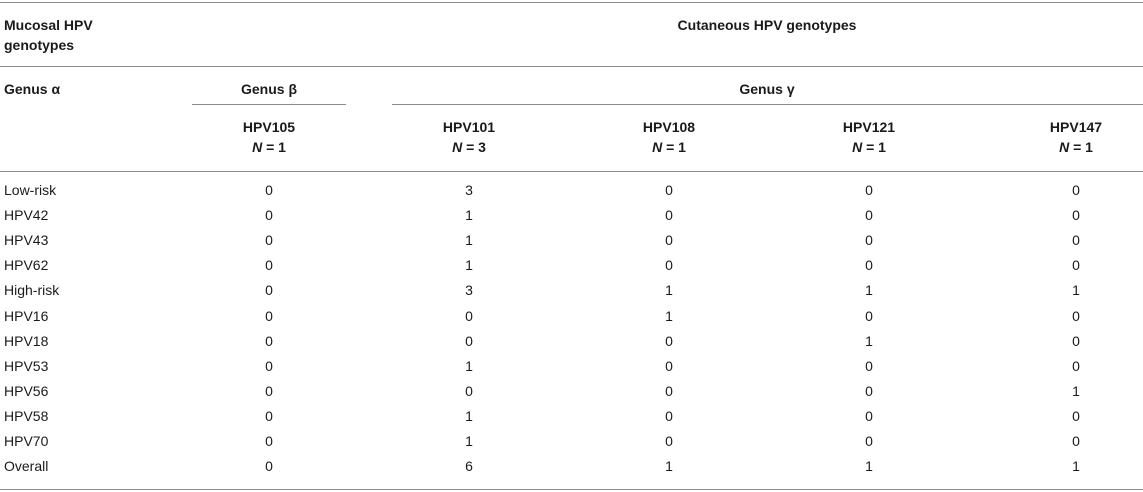 The height and width of the screenshot is (492, 1143). Describe the element at coordinates (32, 89) in the screenshot. I see `genus-alpha-header: Genus α` at that location.